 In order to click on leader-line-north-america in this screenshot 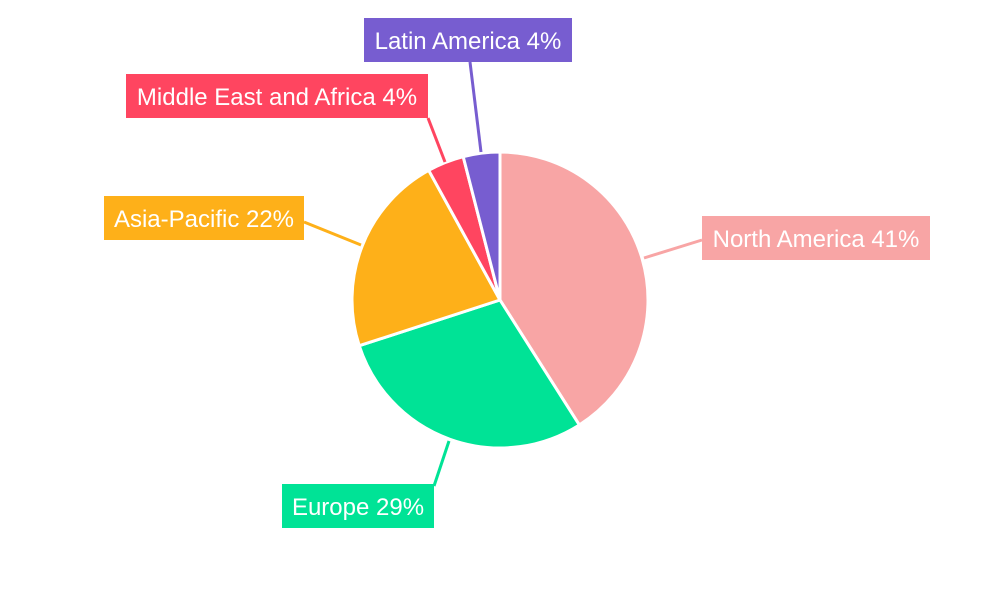, I will do `click(673, 249)`.